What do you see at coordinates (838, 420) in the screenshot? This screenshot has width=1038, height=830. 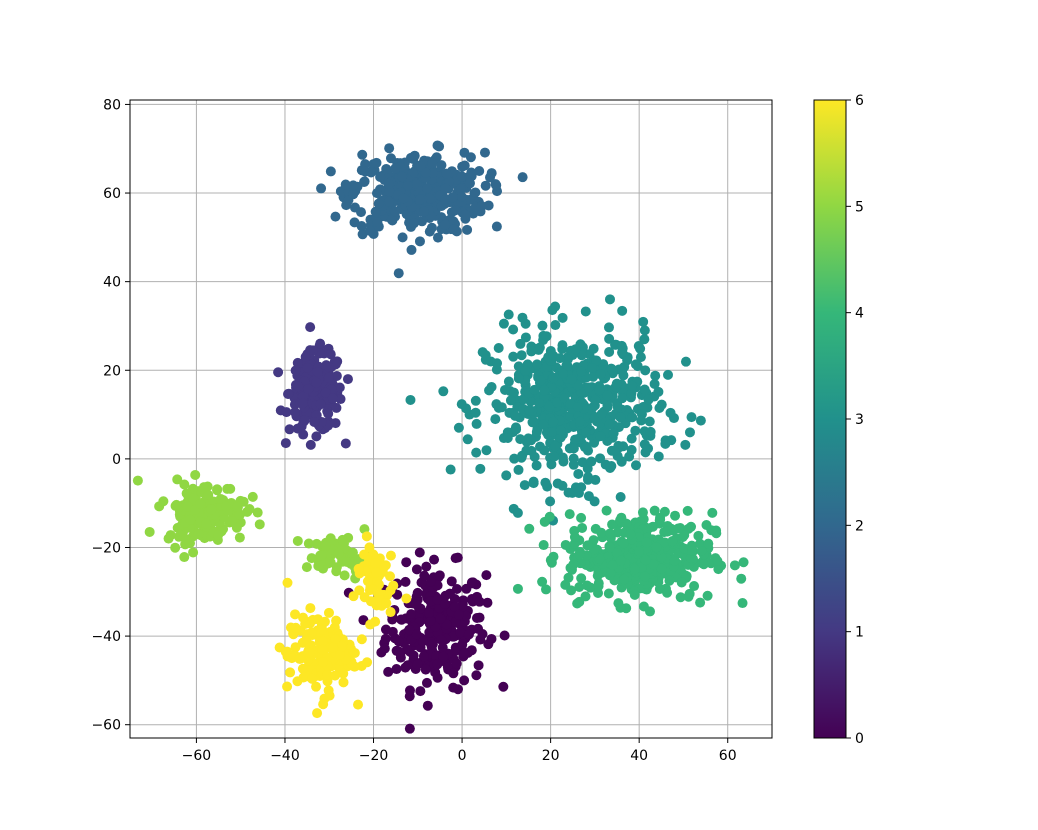 I see `colorbar: 0 1 2 3 4 5 6` at bounding box center [838, 420].